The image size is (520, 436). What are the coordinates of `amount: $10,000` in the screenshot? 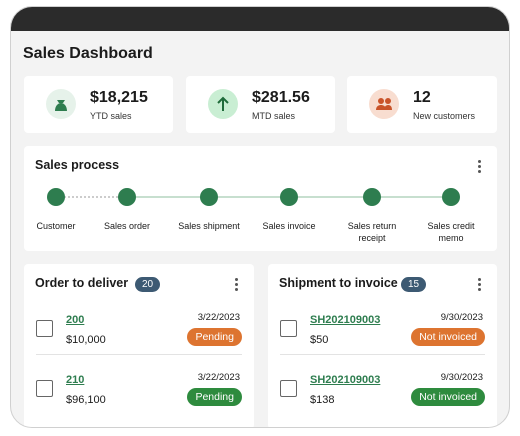 It's located at (86, 340).